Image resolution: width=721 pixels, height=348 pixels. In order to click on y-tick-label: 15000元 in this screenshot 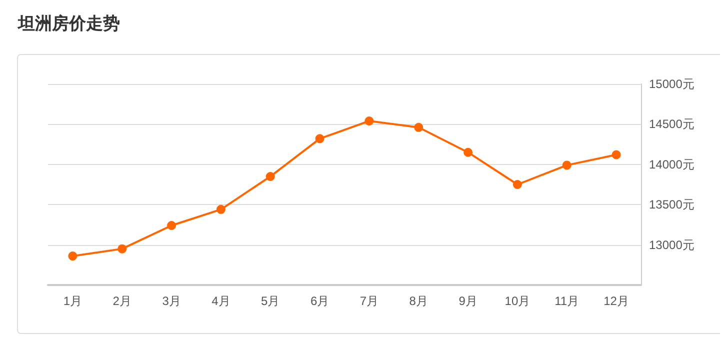, I will do `click(671, 84)`.